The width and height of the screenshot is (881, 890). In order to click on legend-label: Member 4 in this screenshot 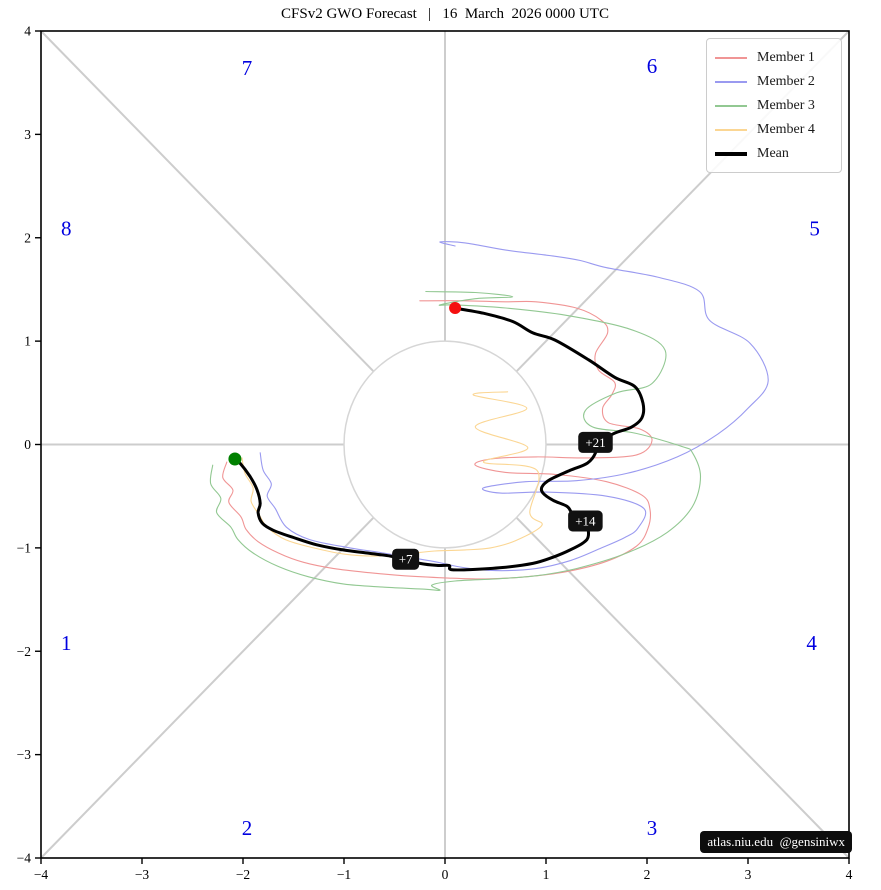, I will do `click(786, 129)`.